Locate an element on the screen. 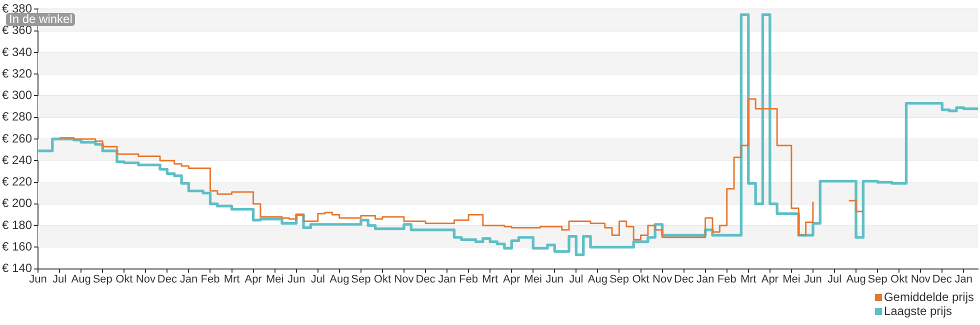  legend-label: Laagste prijs is located at coordinates (918, 311).